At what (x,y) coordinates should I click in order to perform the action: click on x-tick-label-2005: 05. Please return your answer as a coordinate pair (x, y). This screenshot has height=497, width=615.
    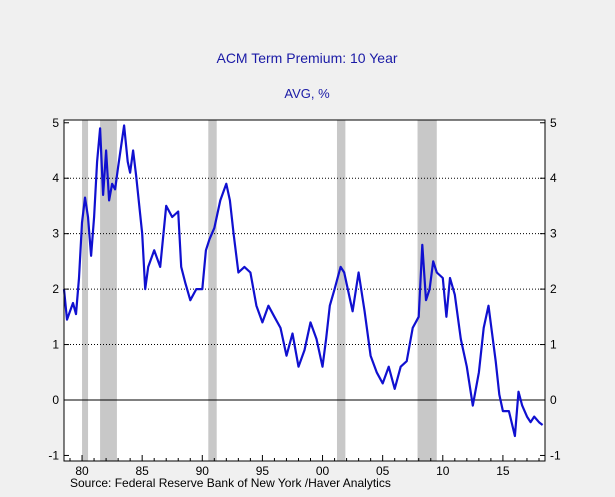
    Looking at the image, I should click on (383, 471).